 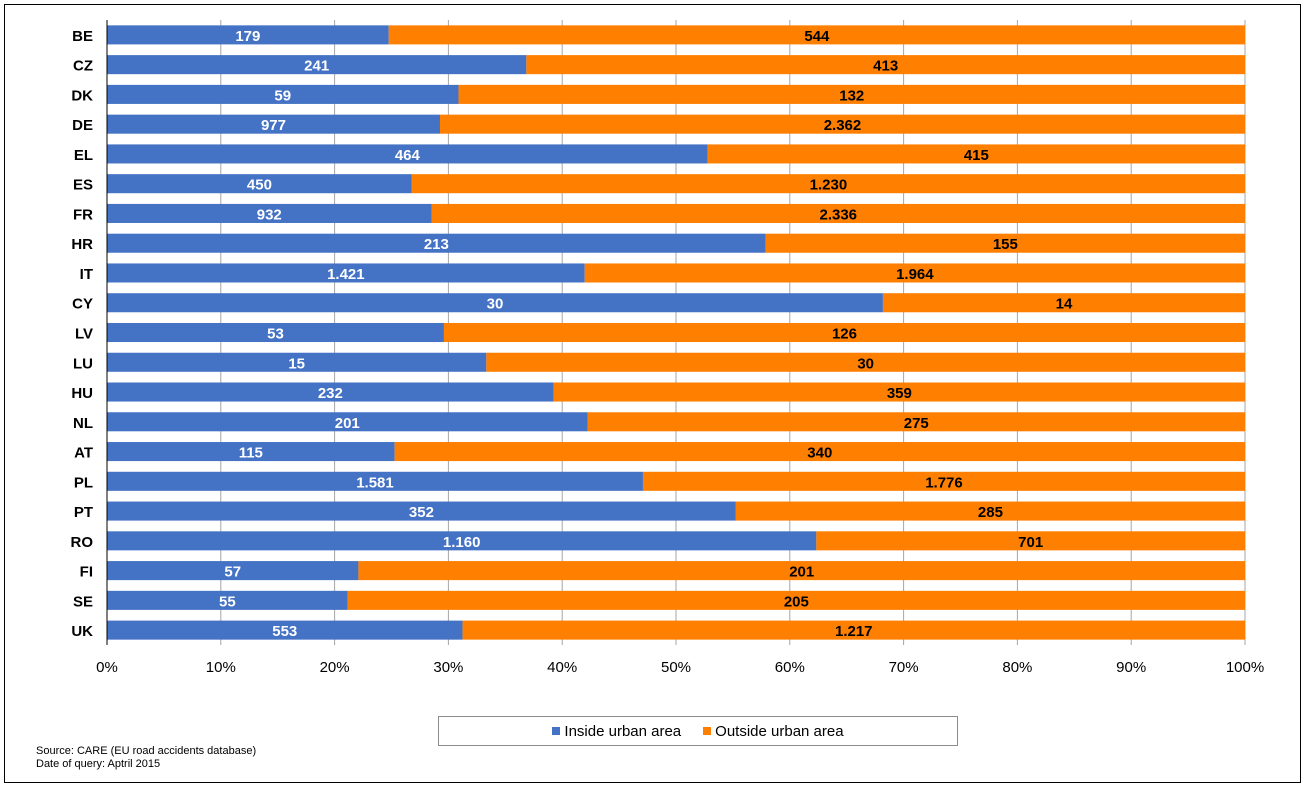 I want to click on legend-item-inside: Inside urban area, so click(x=616, y=731).